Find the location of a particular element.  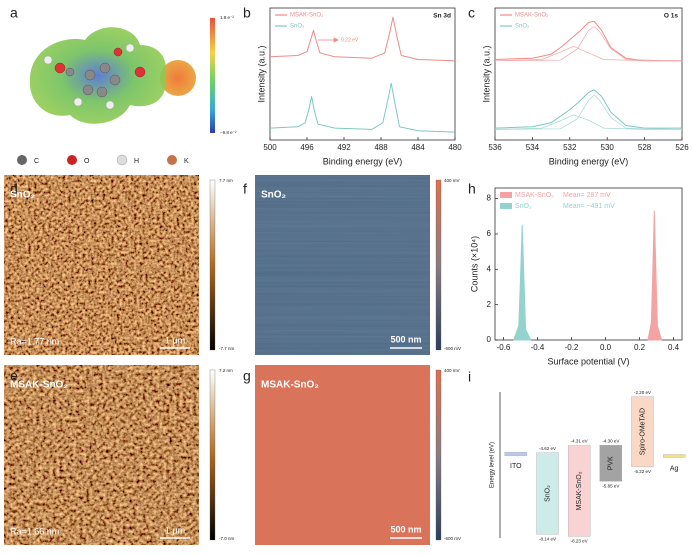

atom-legend is located at coordinates (97, 160).